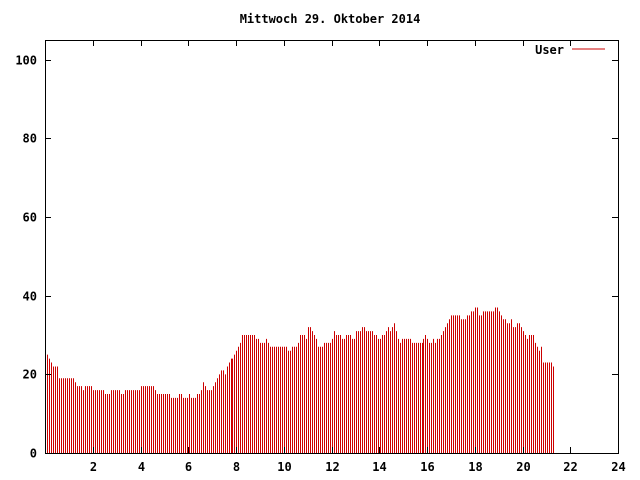 The width and height of the screenshot is (640, 480). What do you see at coordinates (30, 375) in the screenshot?
I see `y-tick-label: 20` at bounding box center [30, 375].